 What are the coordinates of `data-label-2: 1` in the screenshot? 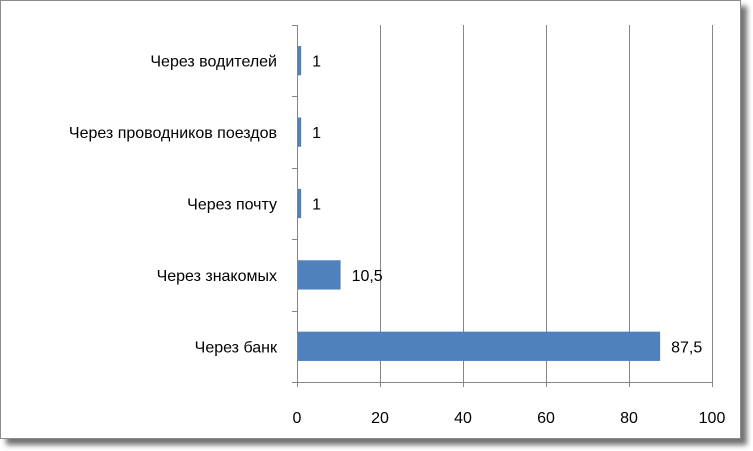 It's located at (316, 205).